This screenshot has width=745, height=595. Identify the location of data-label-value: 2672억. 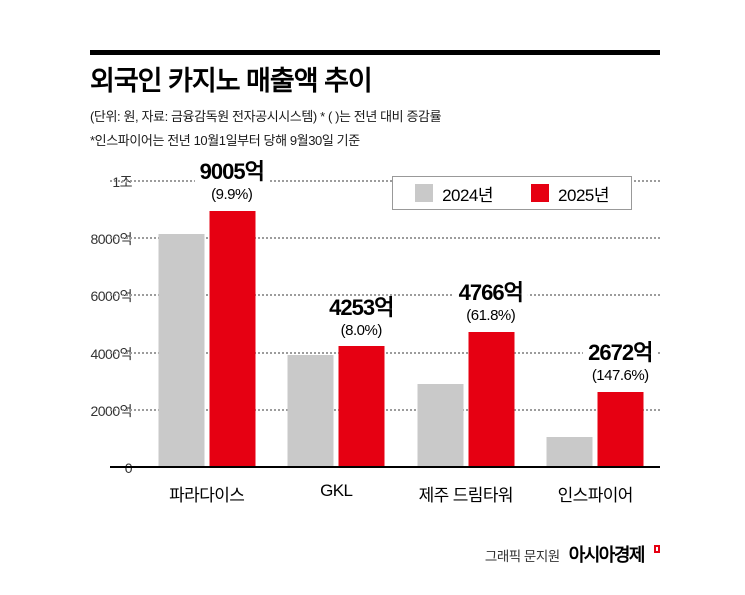
(620, 352).